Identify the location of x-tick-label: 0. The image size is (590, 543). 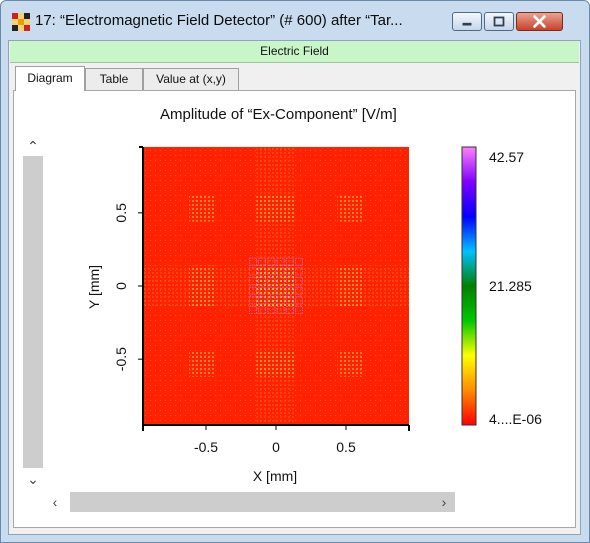
(276, 447).